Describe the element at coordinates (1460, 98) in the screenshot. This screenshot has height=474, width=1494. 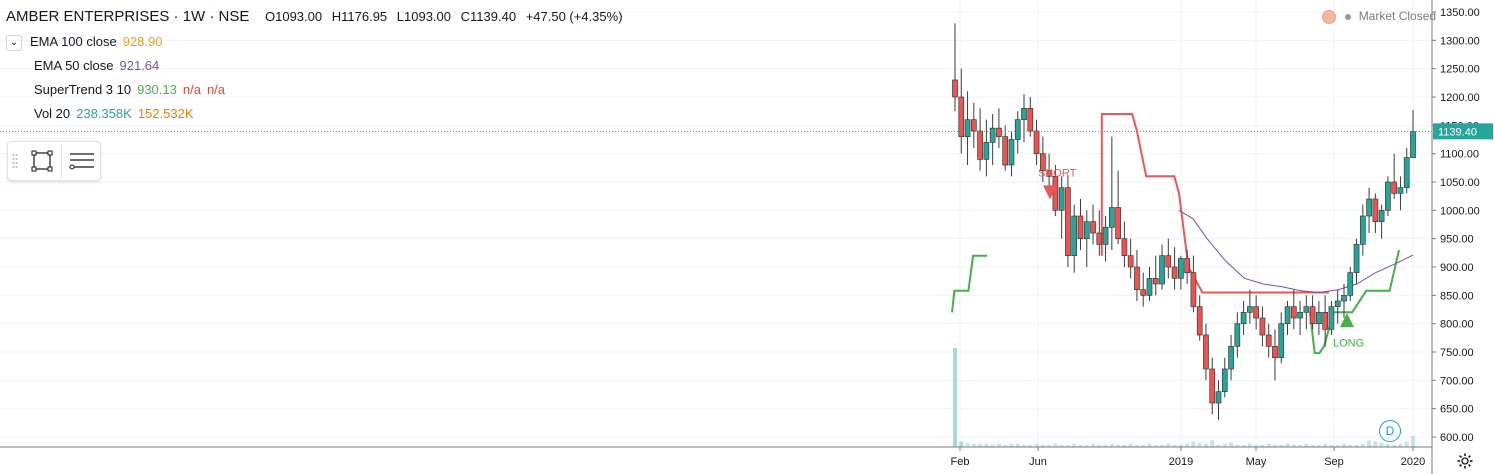
I see `price-tick-label: 1200.00` at that location.